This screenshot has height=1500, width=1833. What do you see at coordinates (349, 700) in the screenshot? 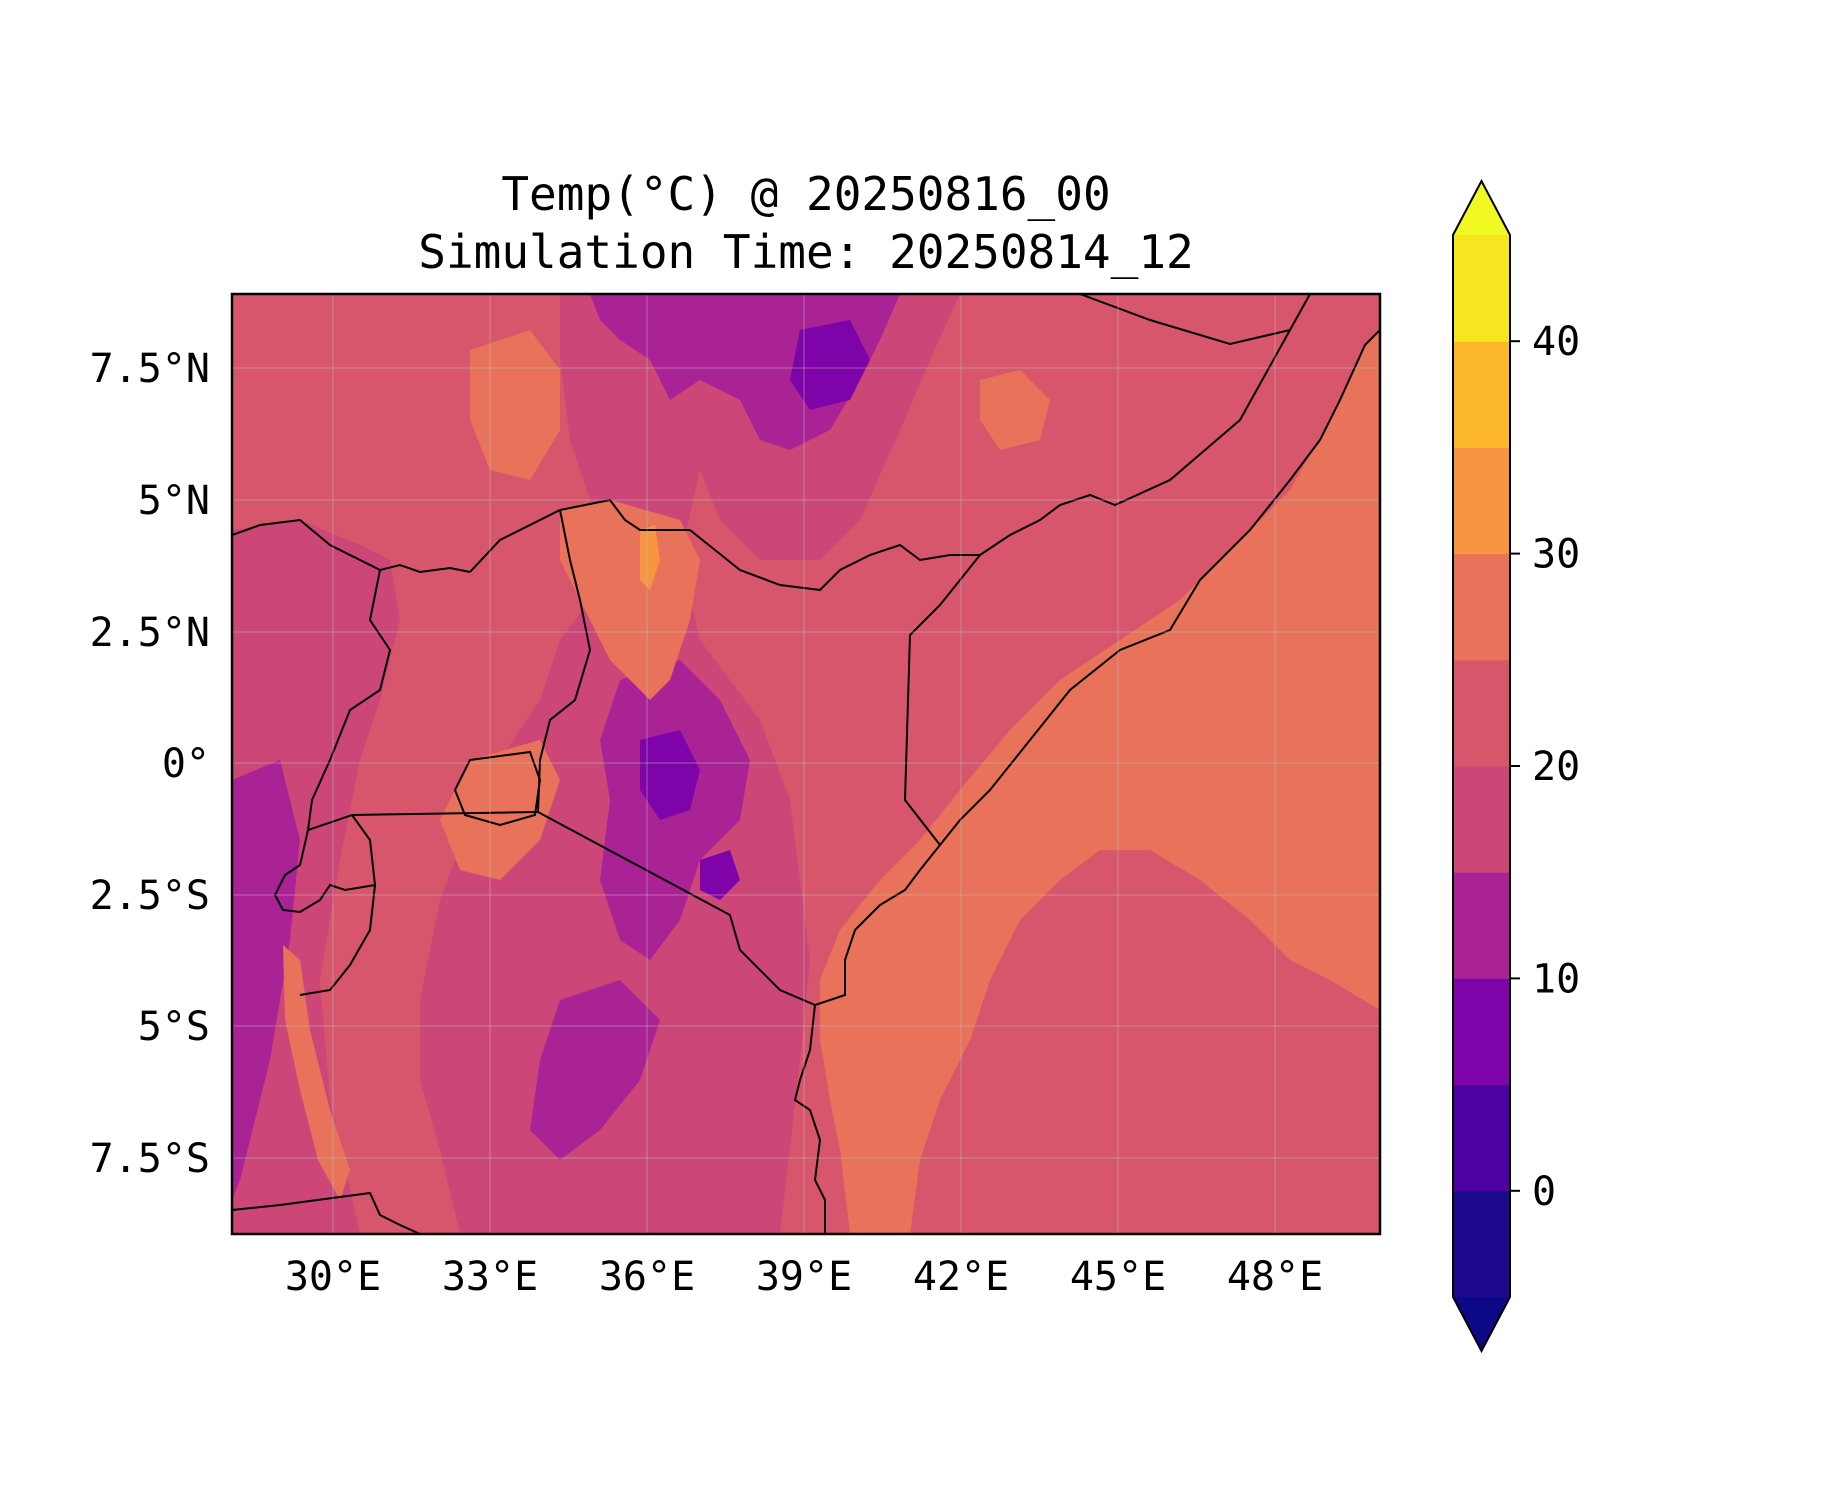
I see `border-south-sudan-uganda` at bounding box center [349, 700].